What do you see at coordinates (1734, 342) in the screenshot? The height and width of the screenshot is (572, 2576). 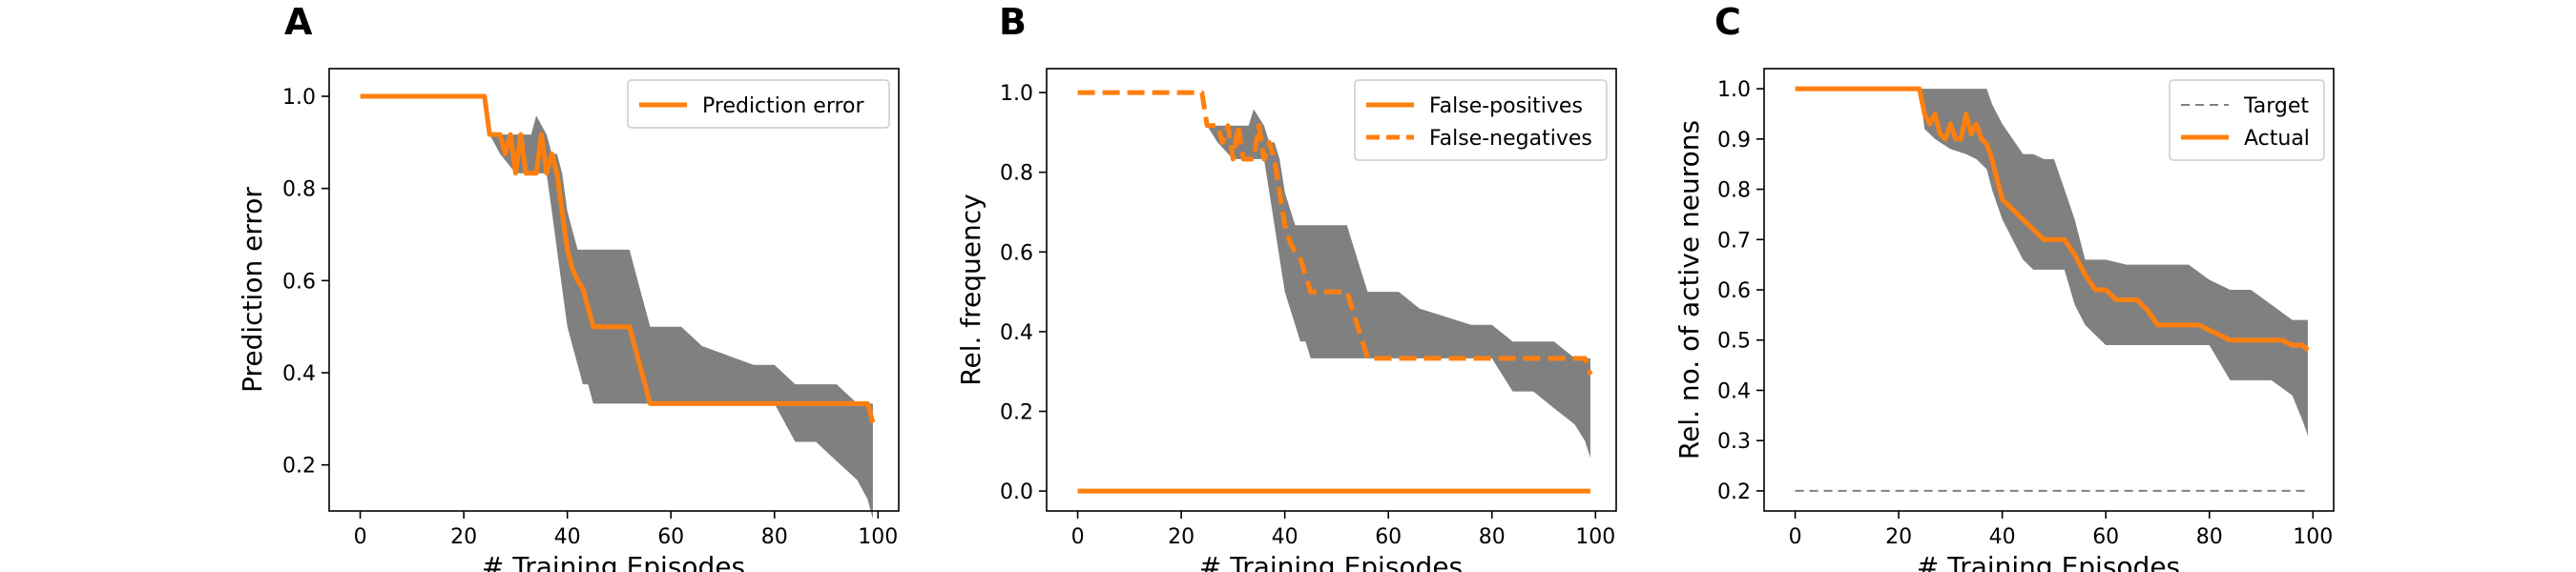 I see `y-tick-label: 0.5` at bounding box center [1734, 342].